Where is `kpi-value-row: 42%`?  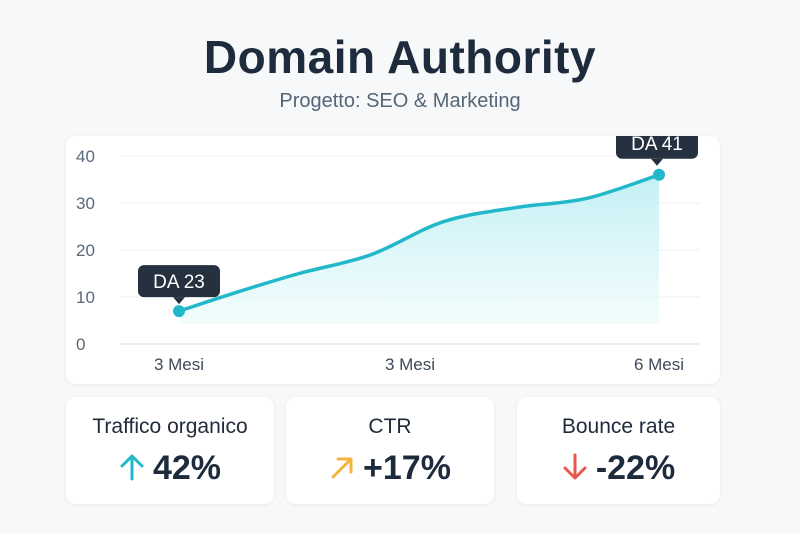 kpi-value-row: 42% is located at coordinates (170, 468).